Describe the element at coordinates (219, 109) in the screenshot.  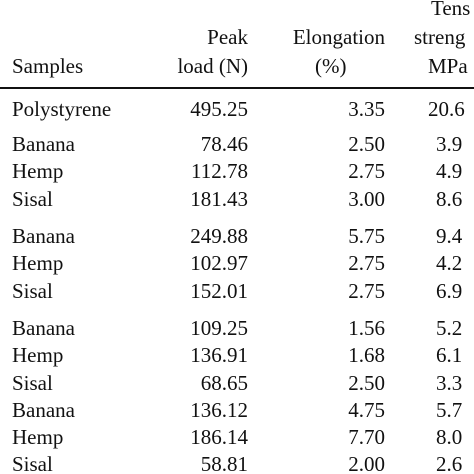
I see `cell-peak-load: 495.25` at that location.